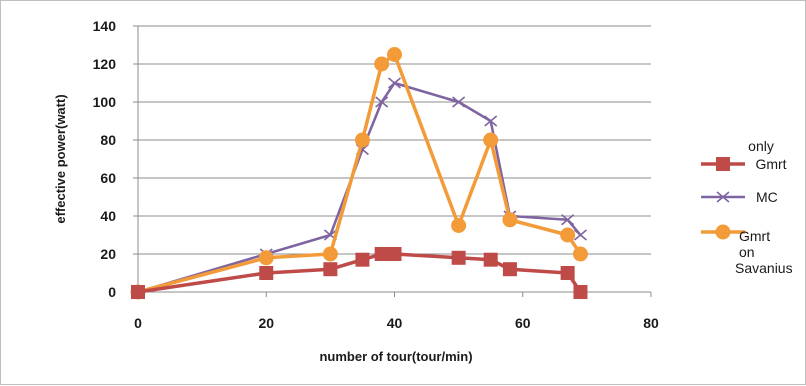 The image size is (806, 386). Describe the element at coordinates (395, 356) in the screenshot. I see `x-axis-title: number of tour(tour/min)` at that location.